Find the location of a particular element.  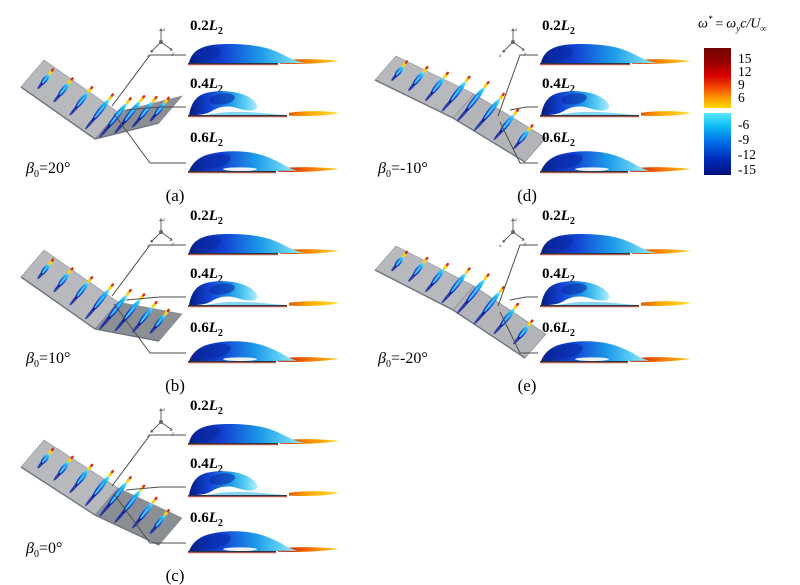

colorbar-negative-gradient is located at coordinates (717, 144).